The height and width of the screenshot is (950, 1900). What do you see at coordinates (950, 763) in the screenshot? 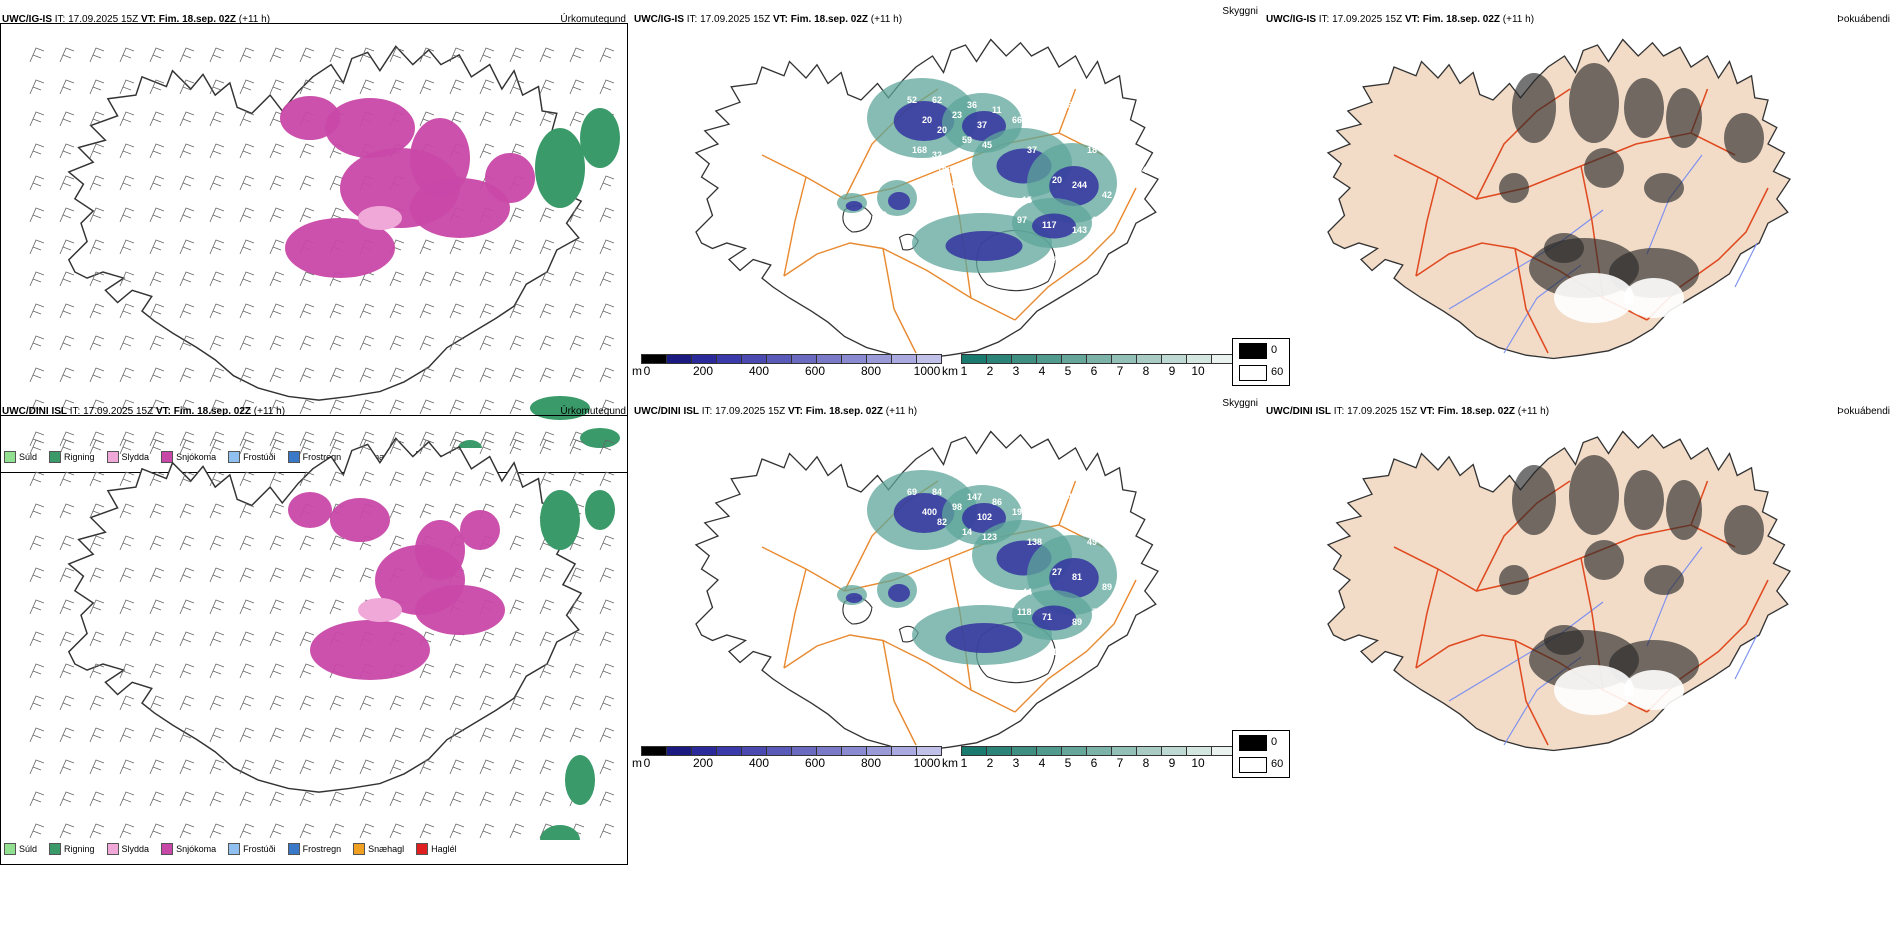
I see `colorbar-unit: km` at bounding box center [950, 763].